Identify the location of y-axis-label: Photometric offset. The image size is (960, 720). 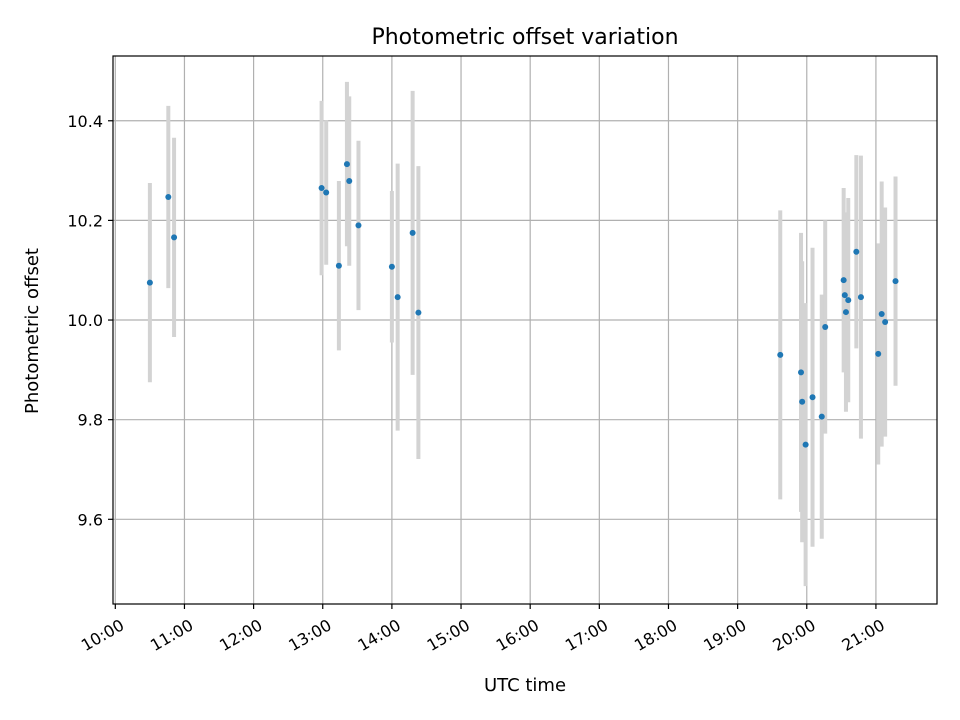
(32, 331).